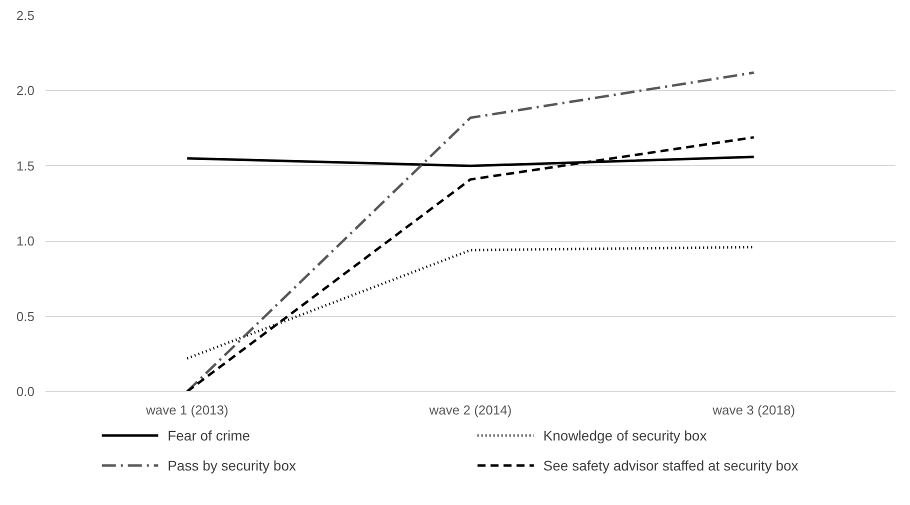 The height and width of the screenshot is (505, 910). I want to click on y-tick-label: 1.5, so click(25, 166).